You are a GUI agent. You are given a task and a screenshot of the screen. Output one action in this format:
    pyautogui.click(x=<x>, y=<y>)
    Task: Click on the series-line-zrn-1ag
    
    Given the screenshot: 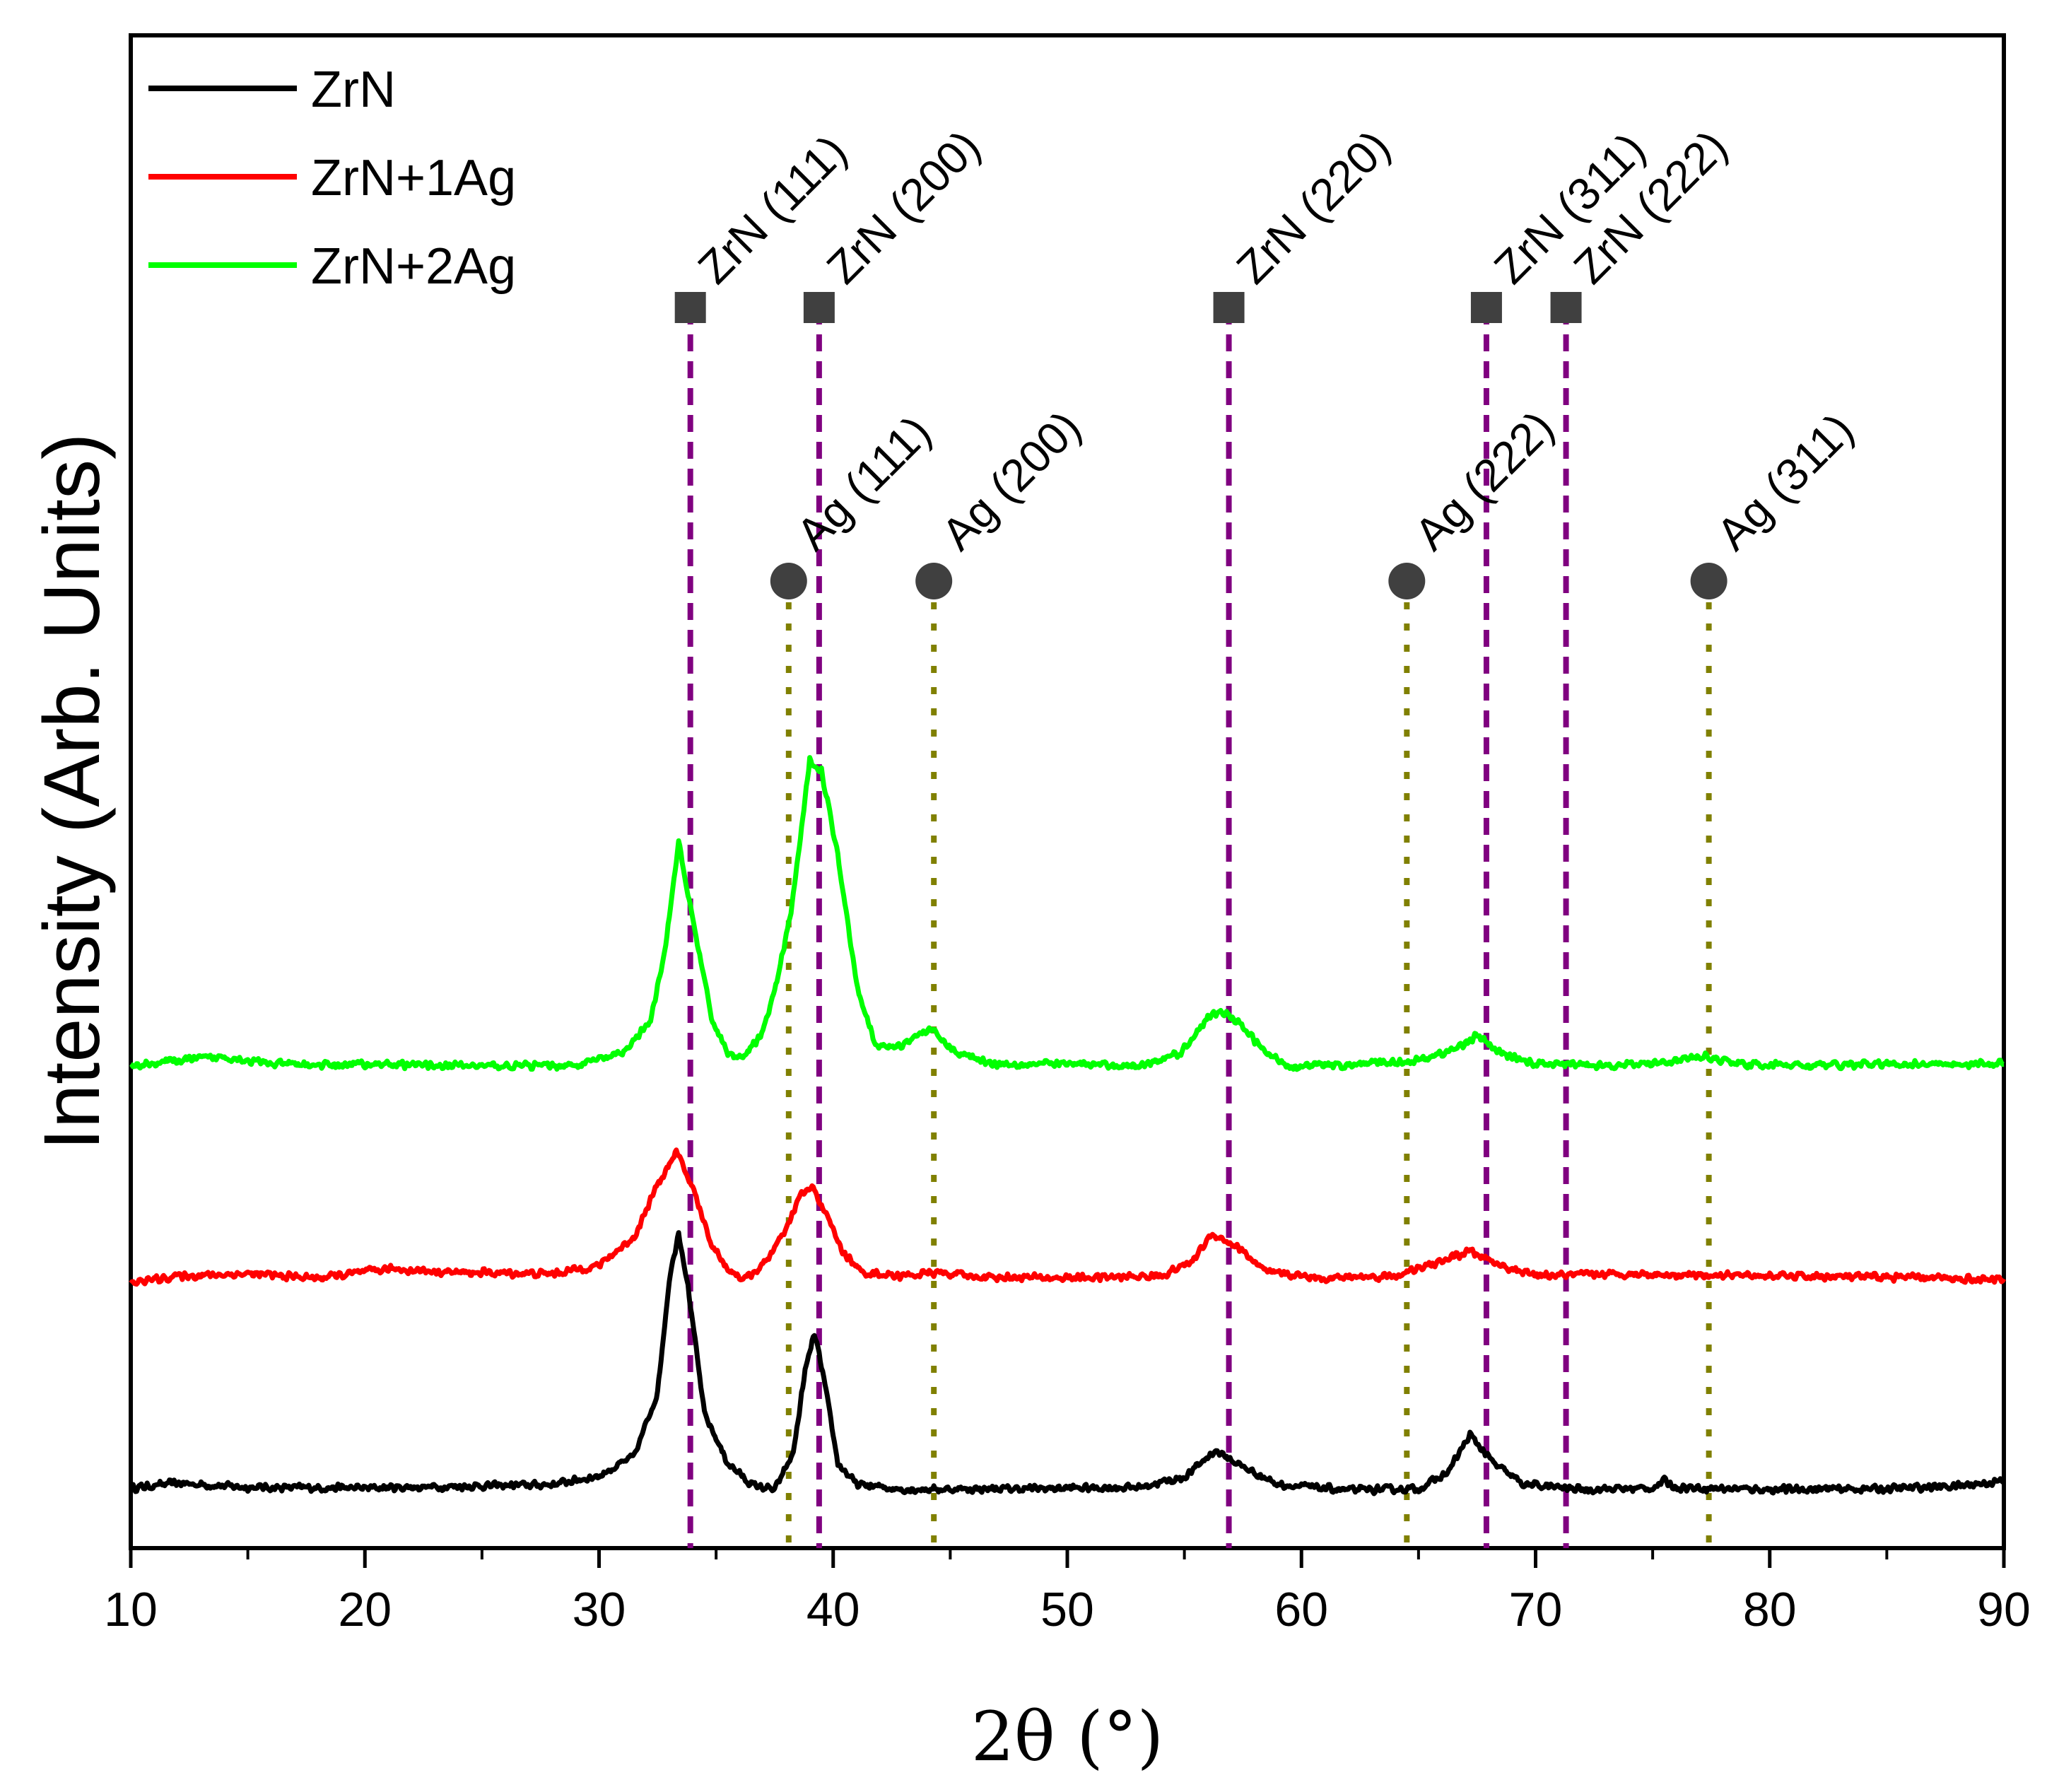 What is the action you would take?
    pyautogui.click(x=1068, y=1217)
    